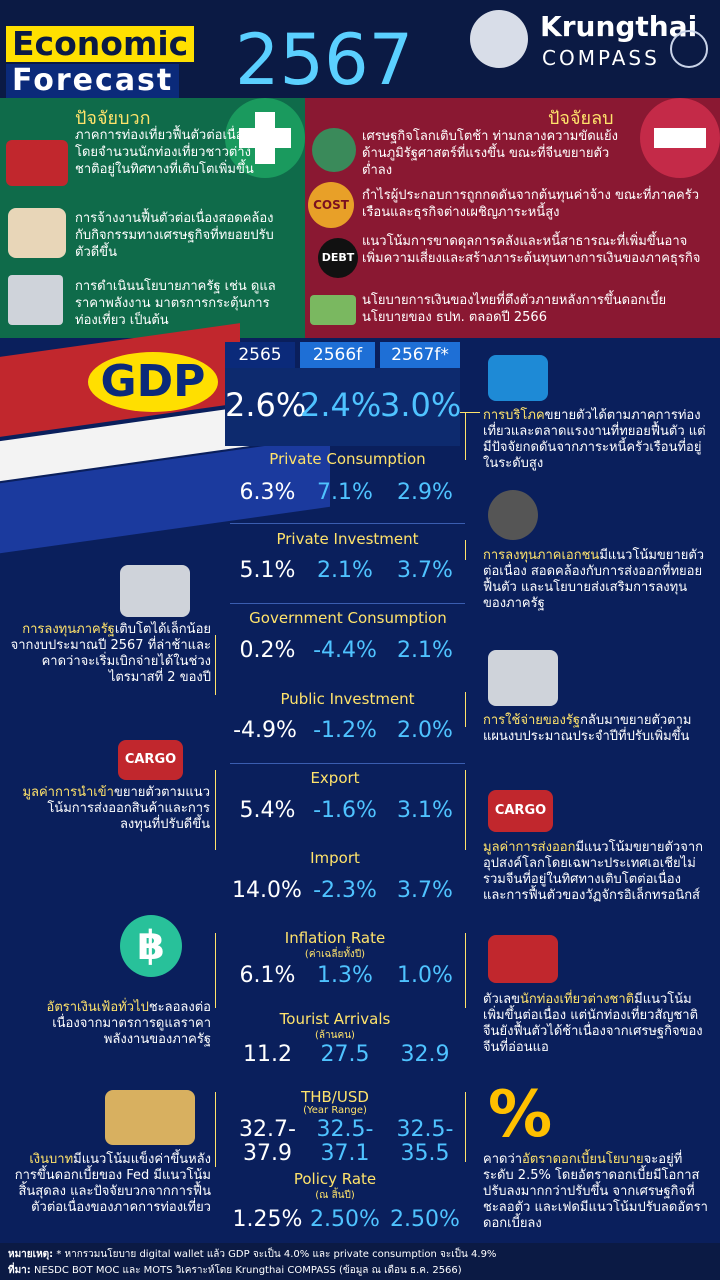  Describe the element at coordinates (345, 890) in the screenshot. I see `value-import-2566f: -2.3%` at that location.